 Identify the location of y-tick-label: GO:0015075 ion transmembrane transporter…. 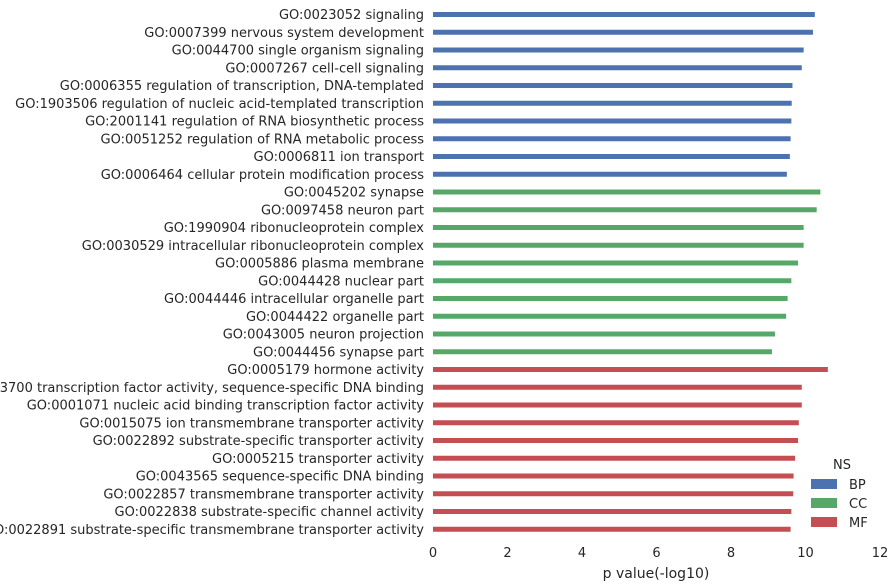
(251, 423).